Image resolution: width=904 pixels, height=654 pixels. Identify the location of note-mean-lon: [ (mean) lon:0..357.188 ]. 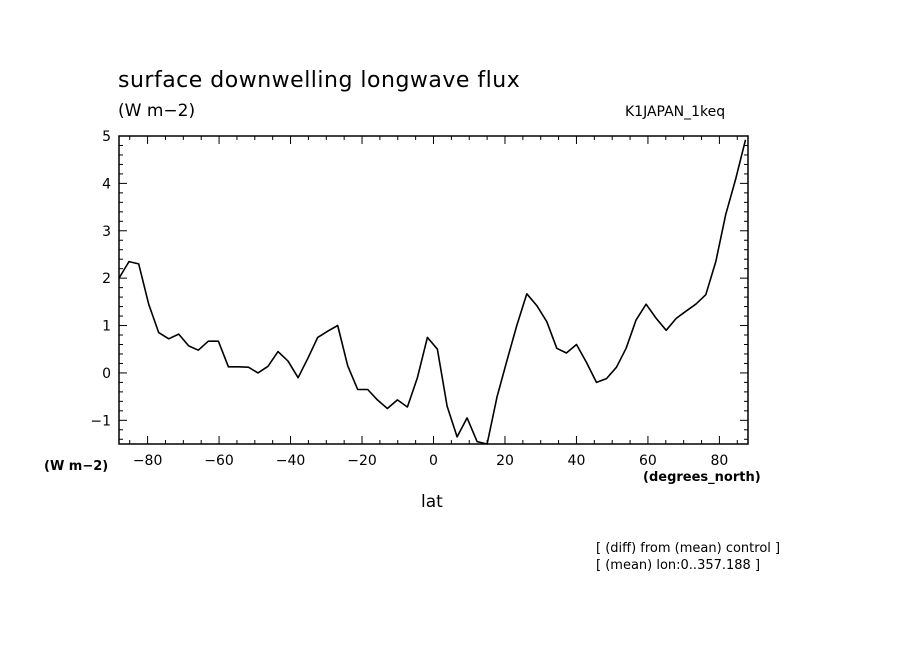
(678, 565).